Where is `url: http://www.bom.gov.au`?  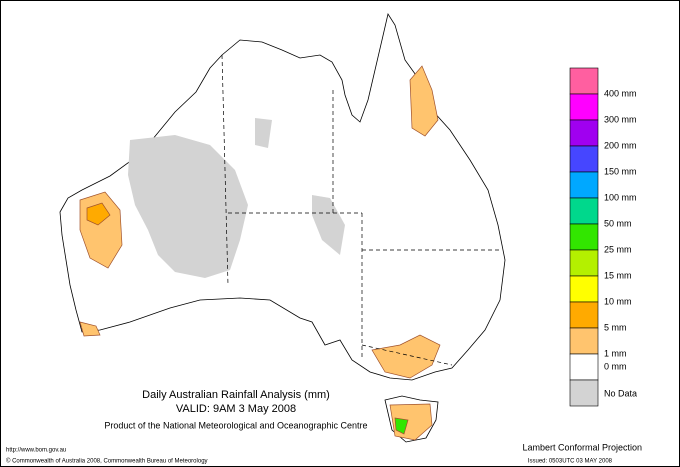 url: http://www.bom.gov.au is located at coordinates (36, 451).